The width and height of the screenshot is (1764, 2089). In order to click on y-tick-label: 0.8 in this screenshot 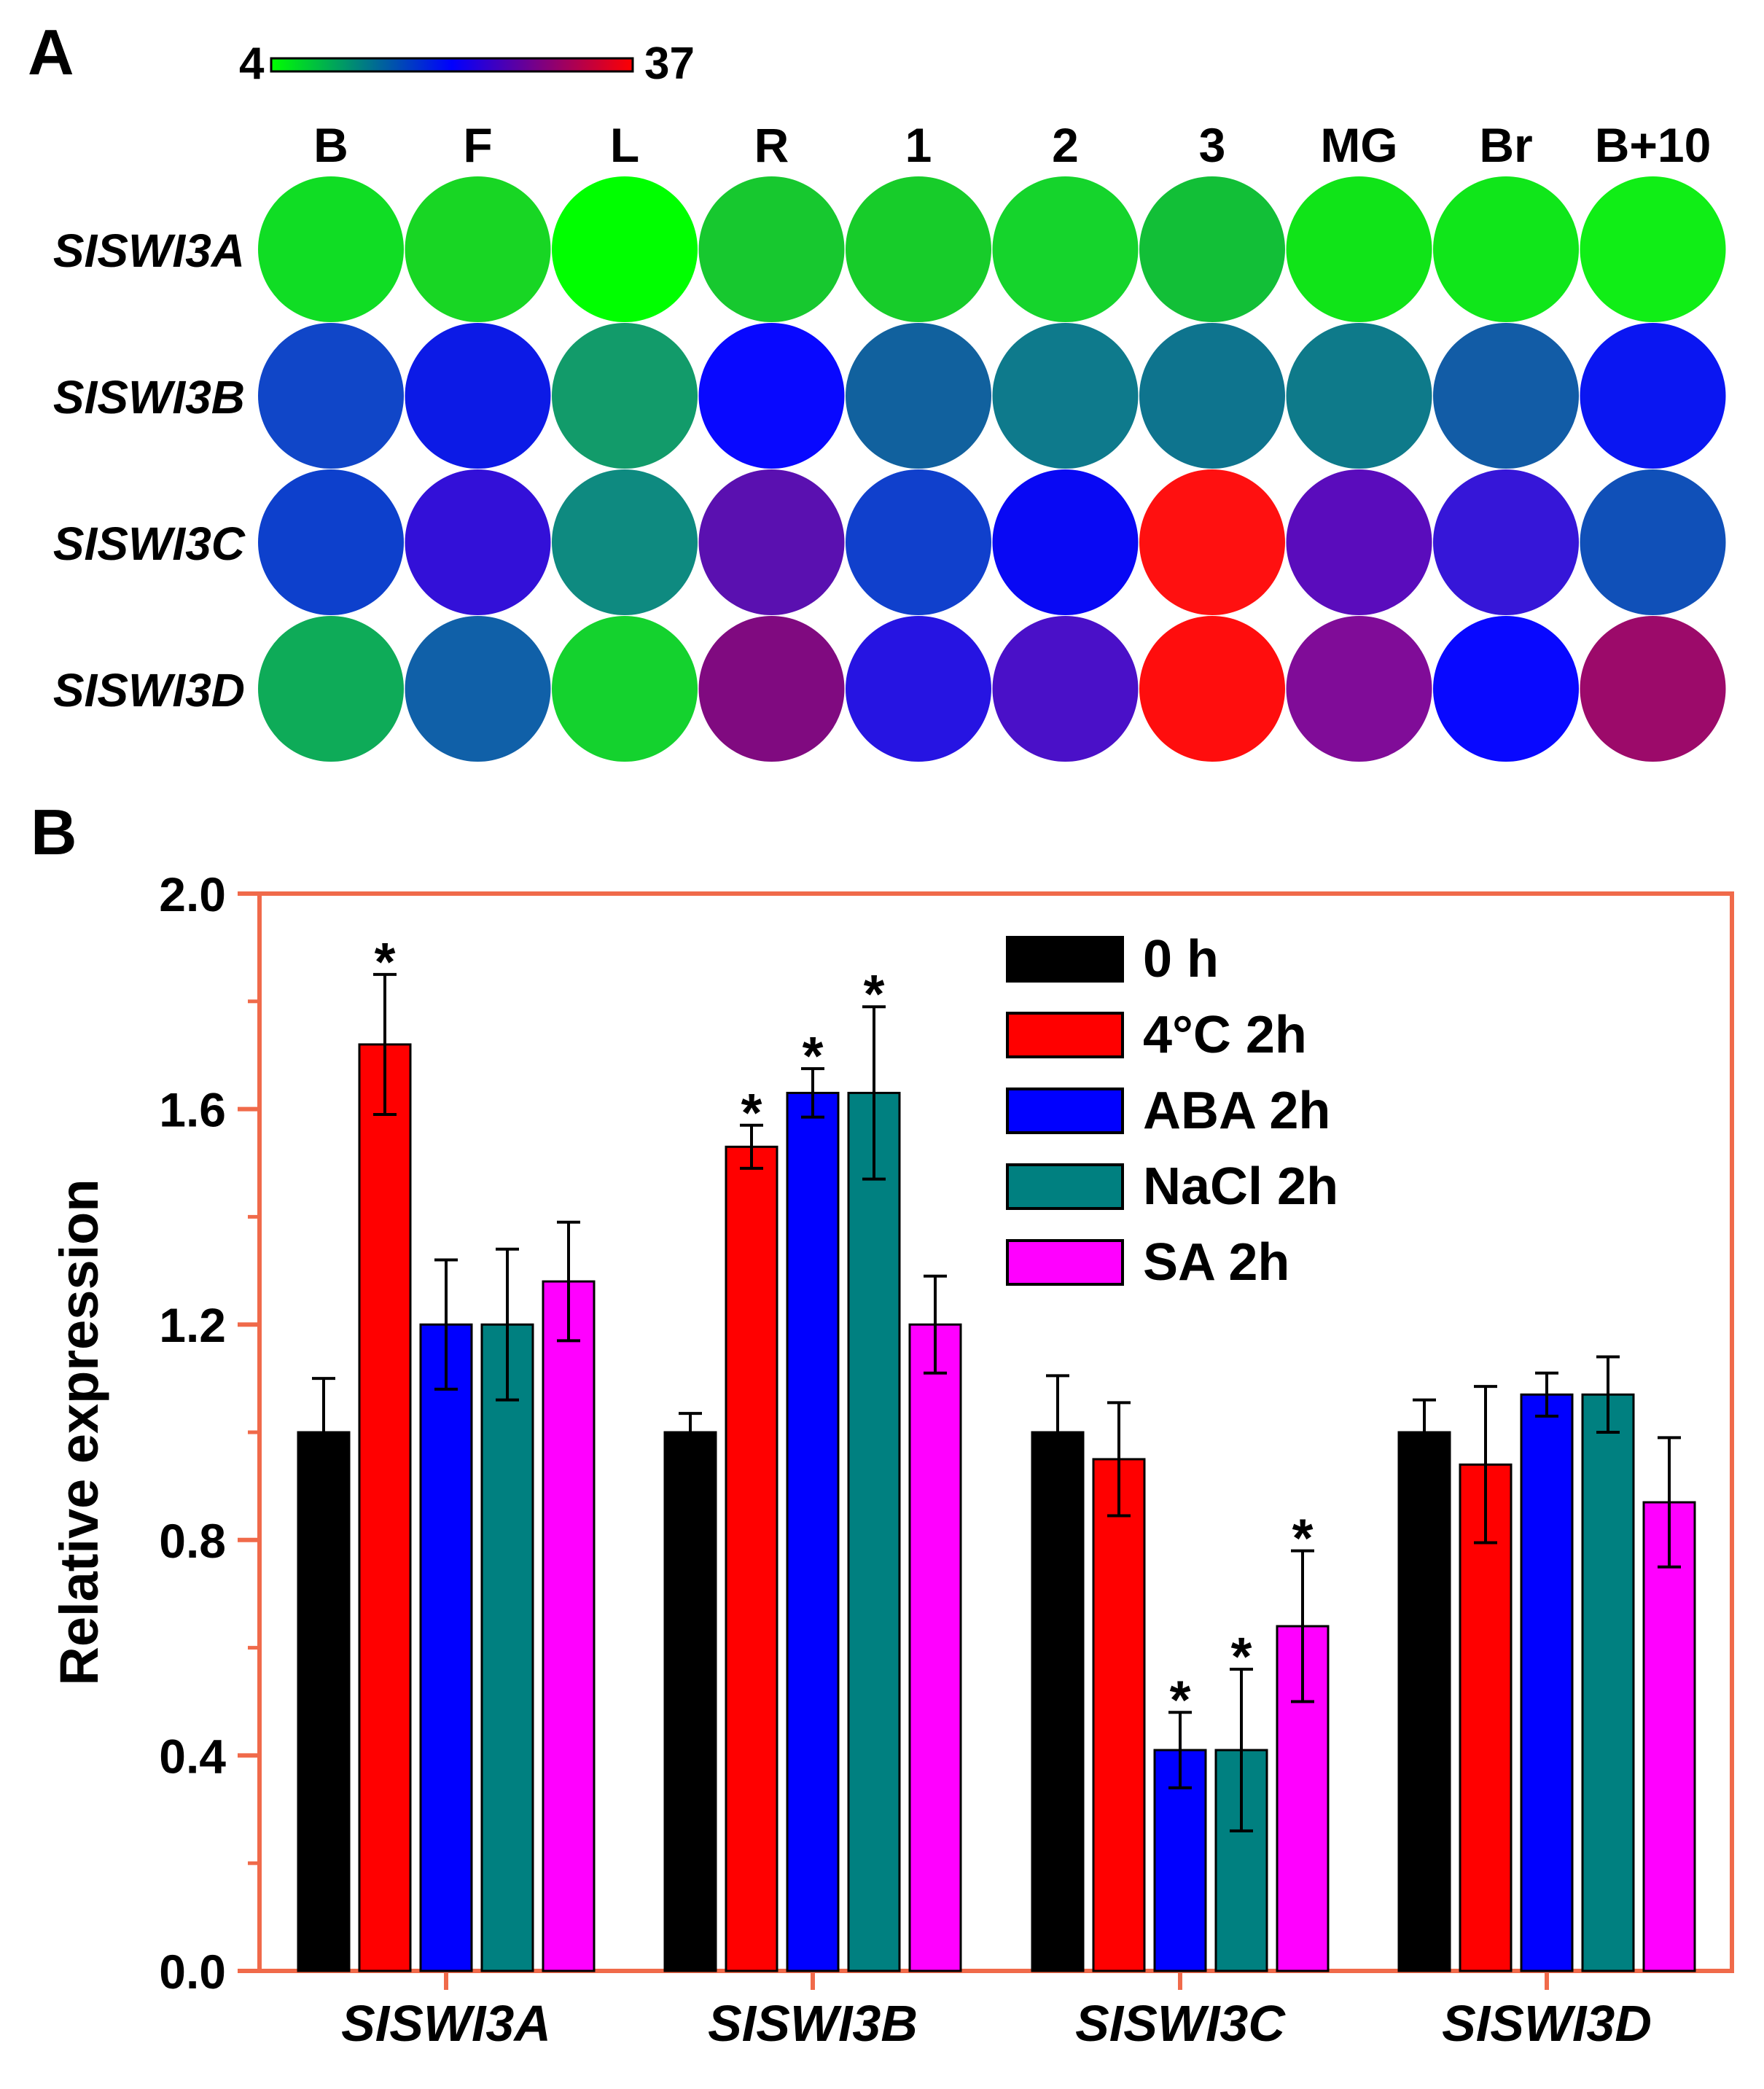, I will do `click(192, 1541)`.